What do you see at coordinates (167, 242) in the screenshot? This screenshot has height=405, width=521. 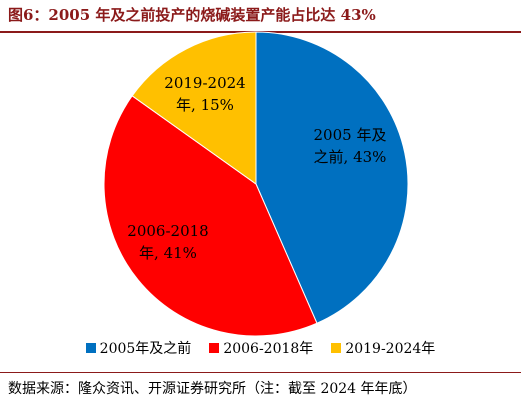 I see `pie-data-label-2: 2006-2018 年, 41%` at bounding box center [167, 242].